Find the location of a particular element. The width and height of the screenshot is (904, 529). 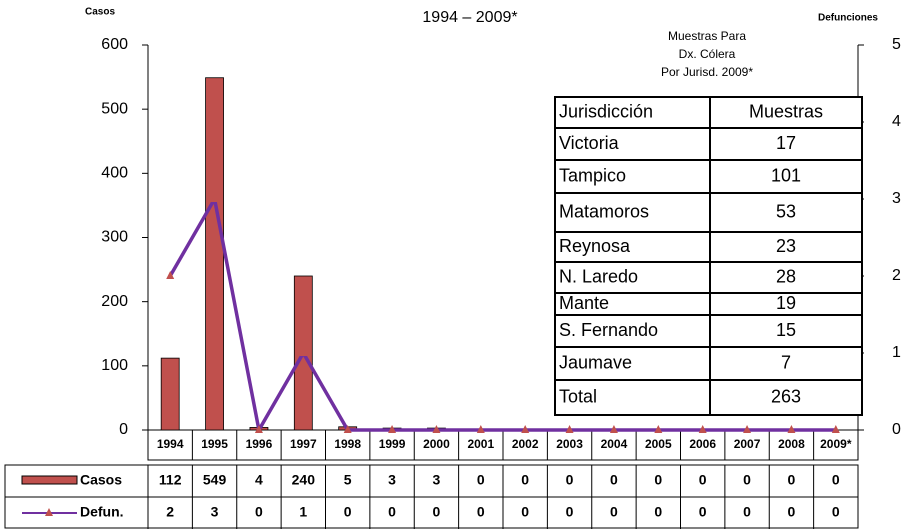

inset-cell: 15 is located at coordinates (786, 330).